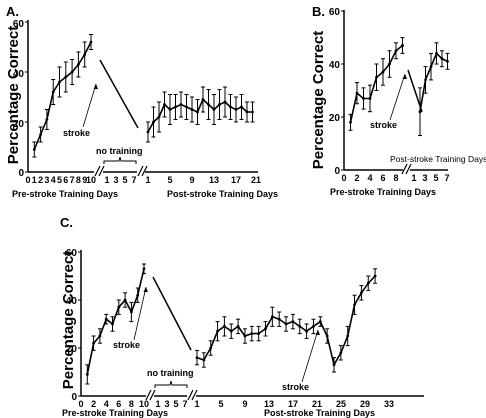 The image size is (486, 418). I want to click on panel-c-post-xtick: 1, so click(196, 404).